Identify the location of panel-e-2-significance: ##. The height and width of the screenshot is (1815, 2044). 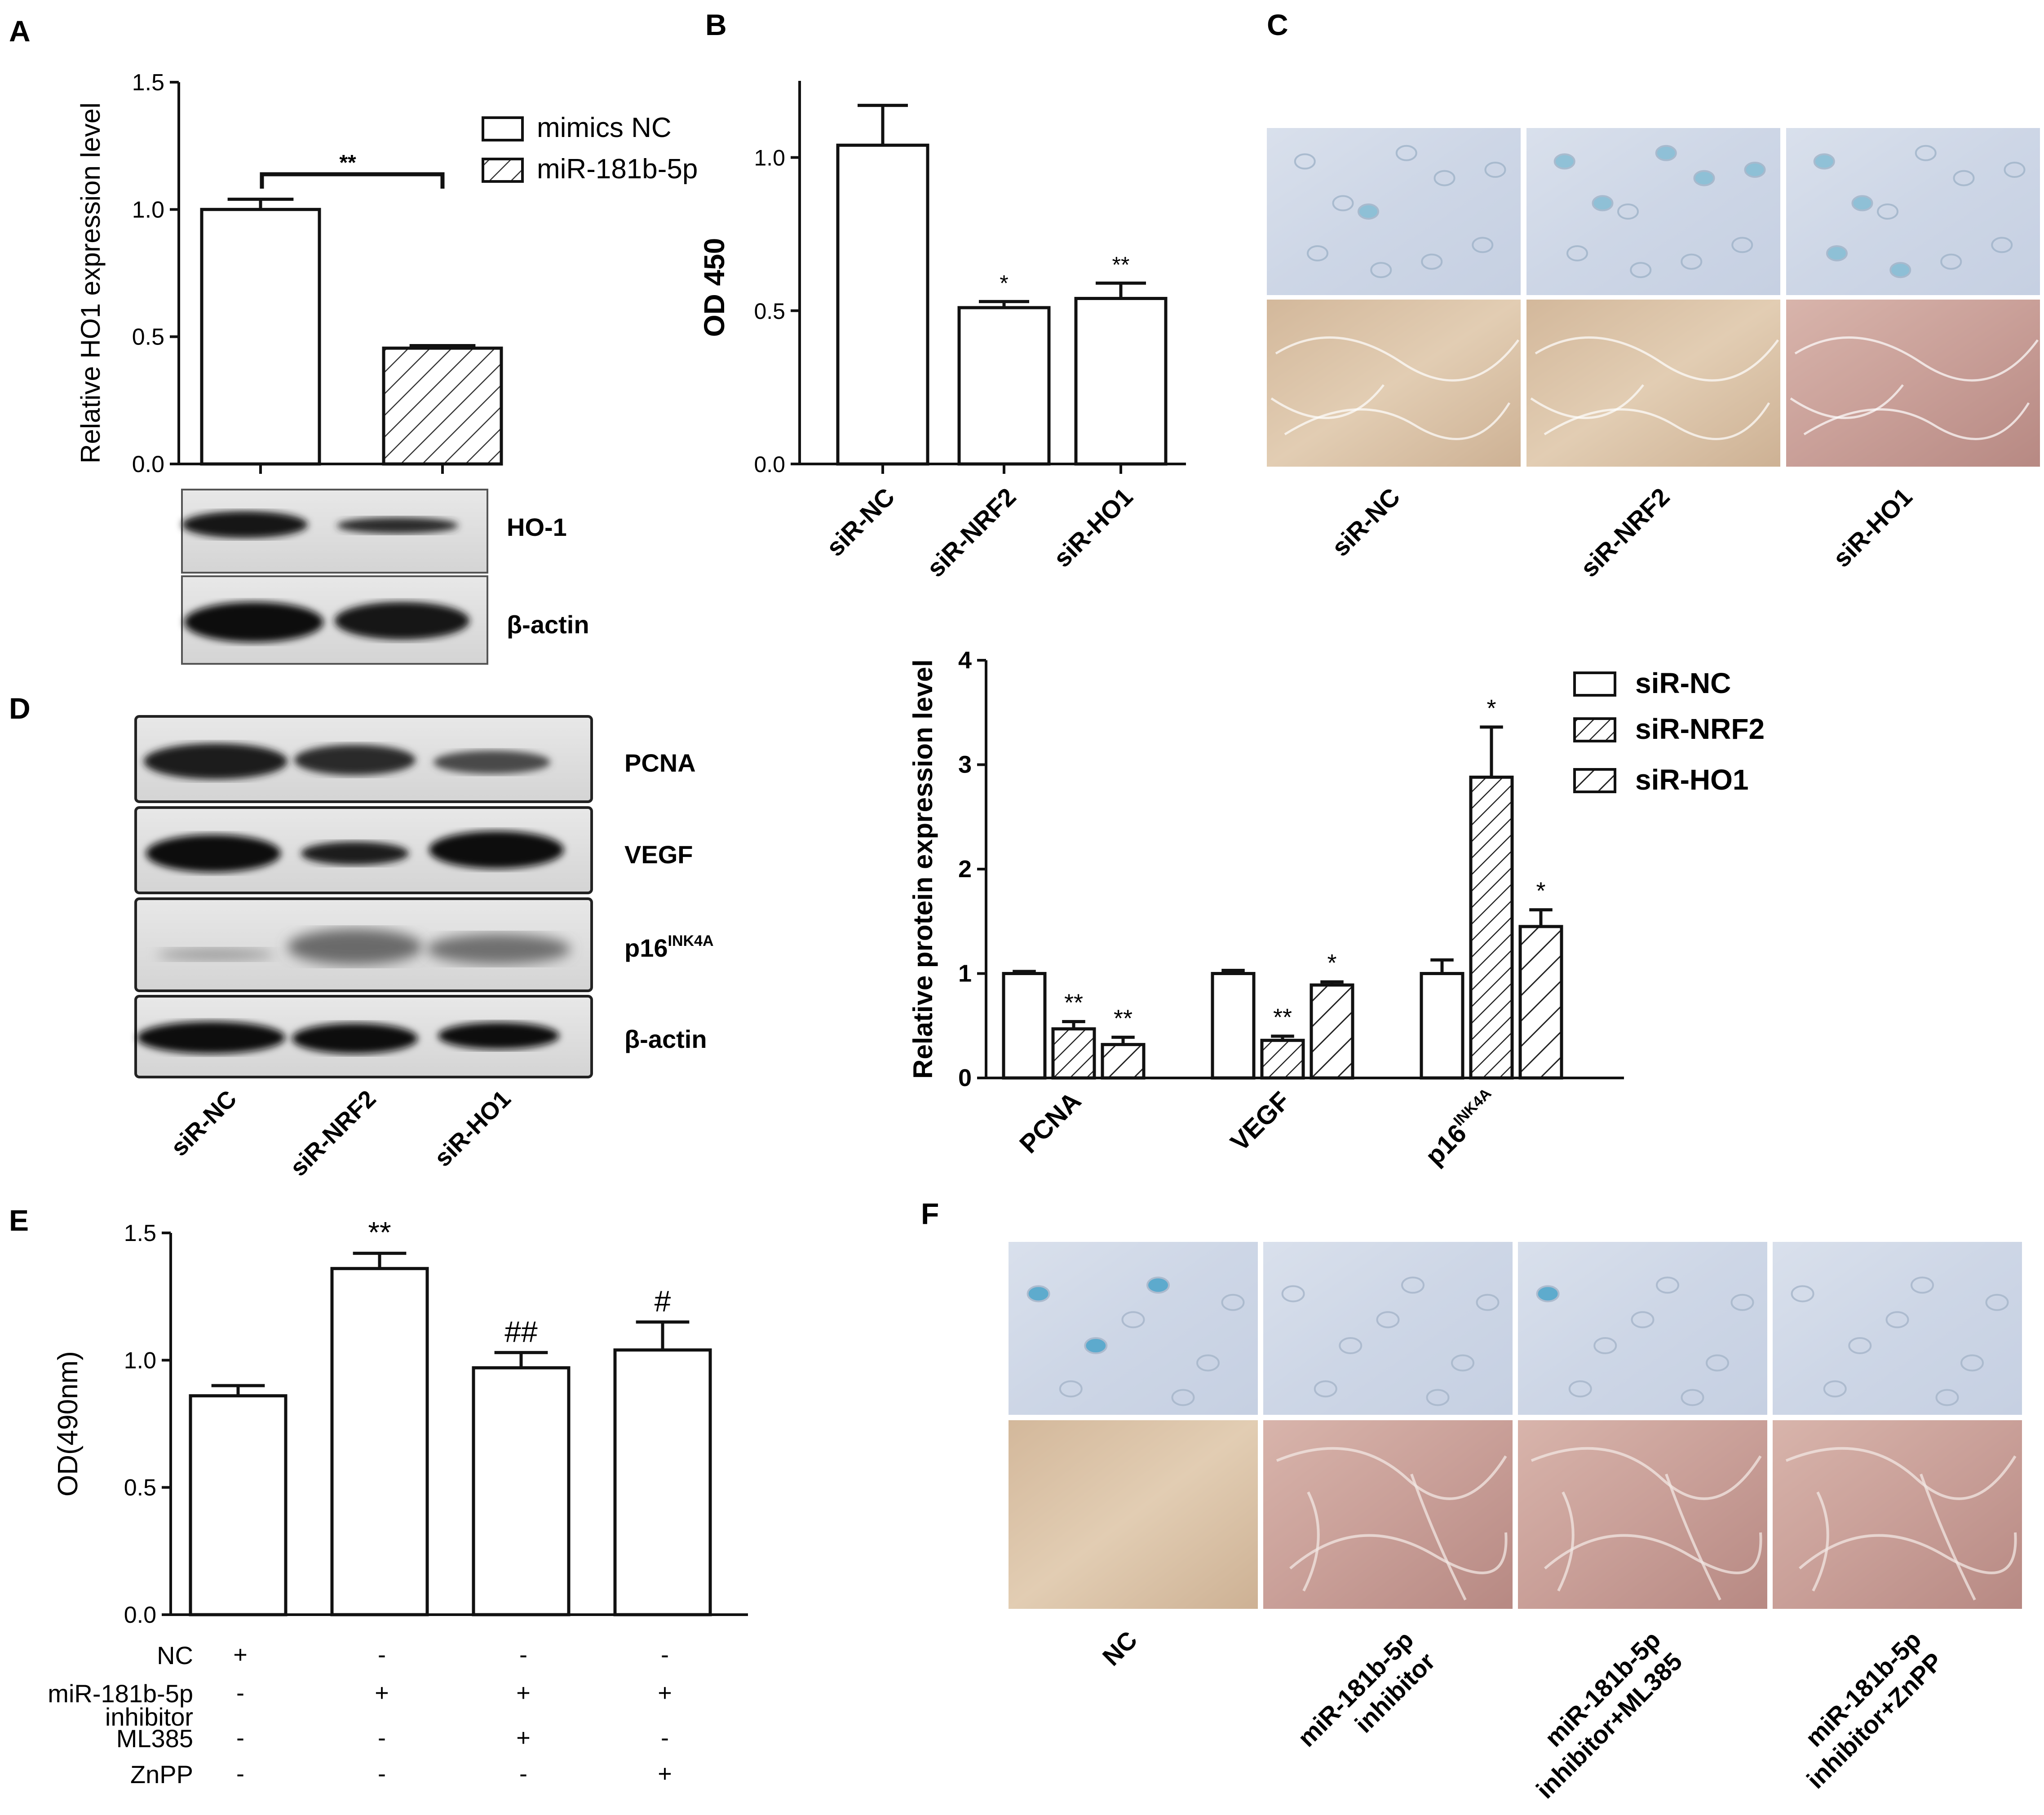
(521, 1331).